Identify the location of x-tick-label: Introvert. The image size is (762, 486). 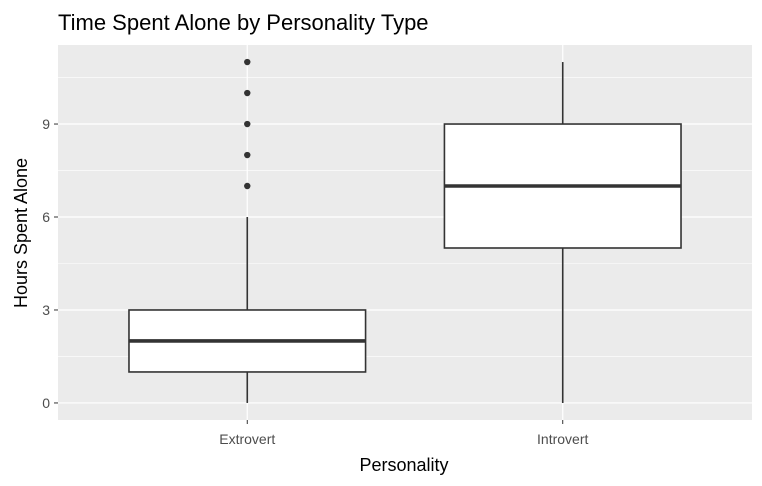
(562, 439).